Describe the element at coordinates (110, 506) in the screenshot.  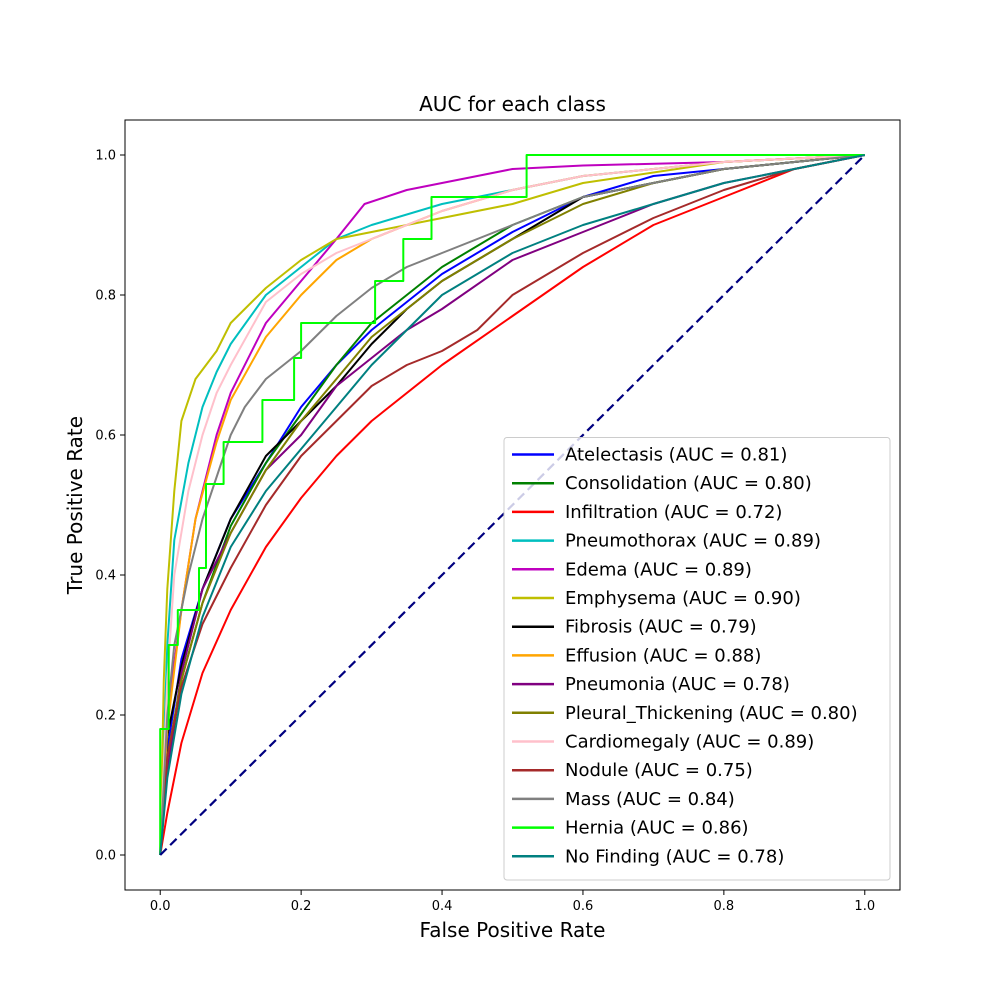
I see `y-axis: 0.0 0.2 0.4 0.6 0.8 1.0` at that location.